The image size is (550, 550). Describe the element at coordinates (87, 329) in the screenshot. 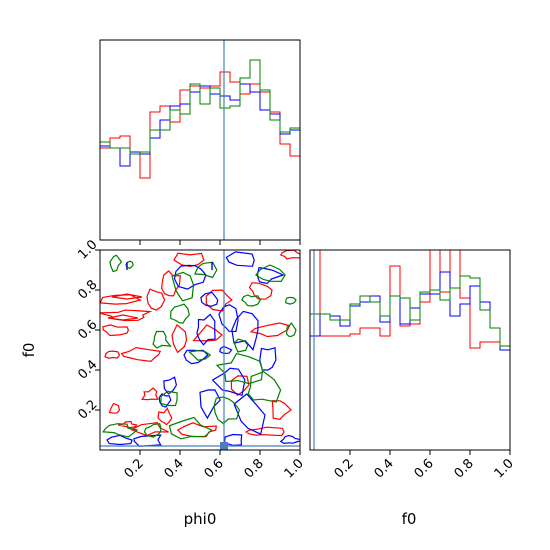

I see `f0-joint-y-tick-label: 0.6` at that location.